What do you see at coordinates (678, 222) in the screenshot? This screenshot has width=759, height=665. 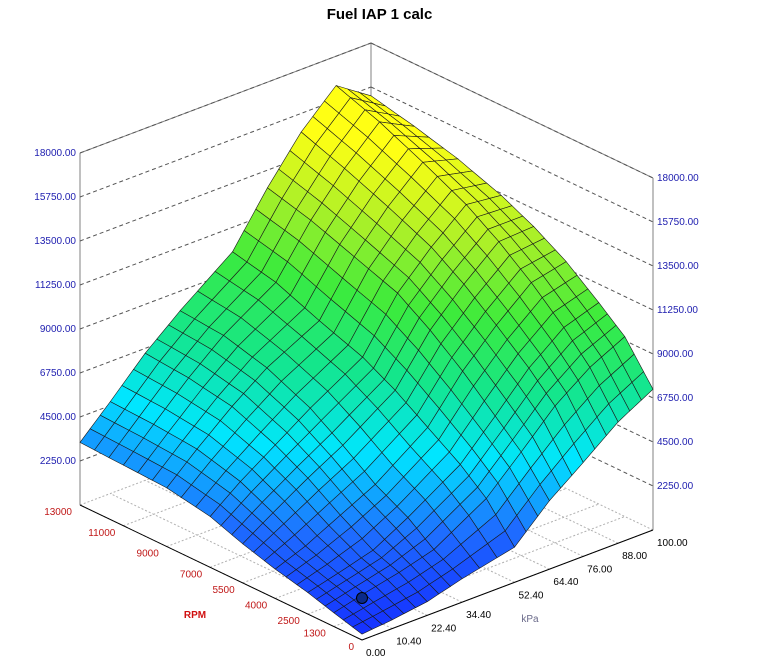 I see `z-tick-label-right: 15750.00` at bounding box center [678, 222].